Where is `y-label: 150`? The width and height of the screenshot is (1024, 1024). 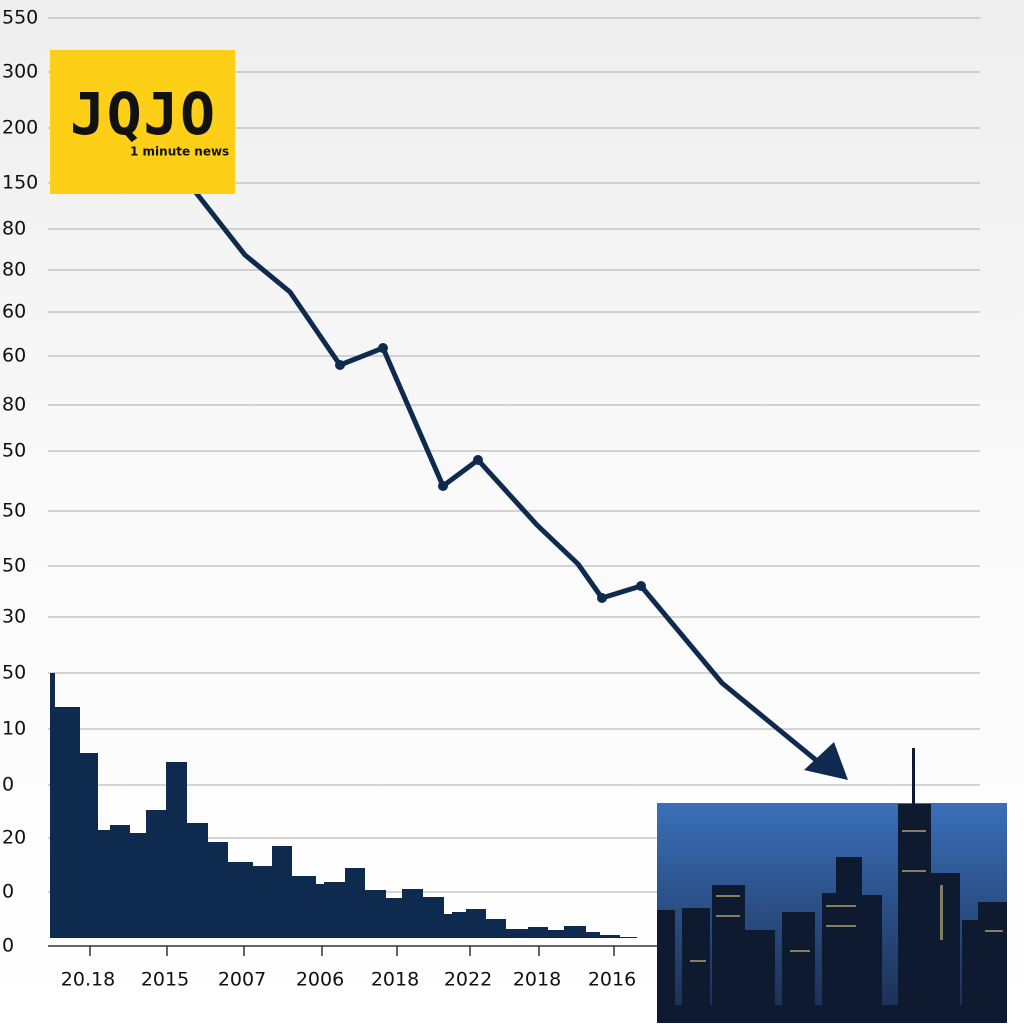
y-label: 150 is located at coordinates (20, 183).